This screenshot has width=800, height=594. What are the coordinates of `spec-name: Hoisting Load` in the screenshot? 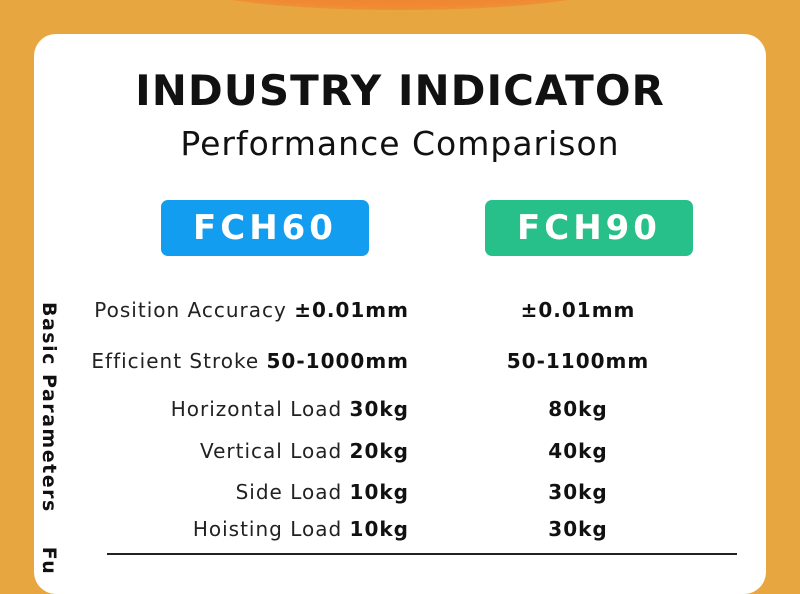 It's located at (267, 529).